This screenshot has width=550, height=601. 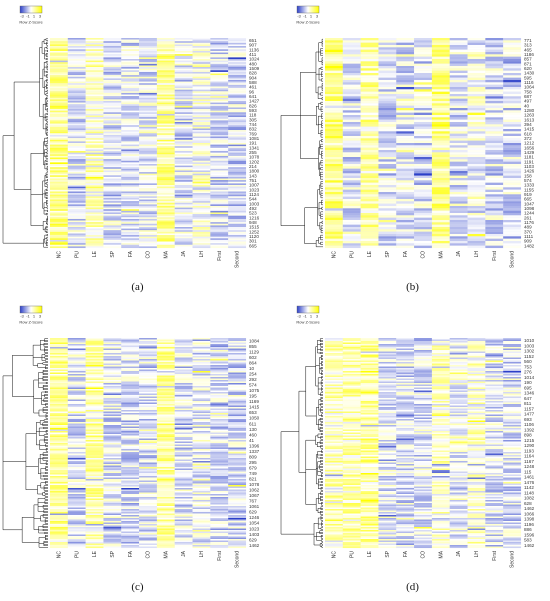 I want to click on row-label: 771, so click(x=528, y=40).